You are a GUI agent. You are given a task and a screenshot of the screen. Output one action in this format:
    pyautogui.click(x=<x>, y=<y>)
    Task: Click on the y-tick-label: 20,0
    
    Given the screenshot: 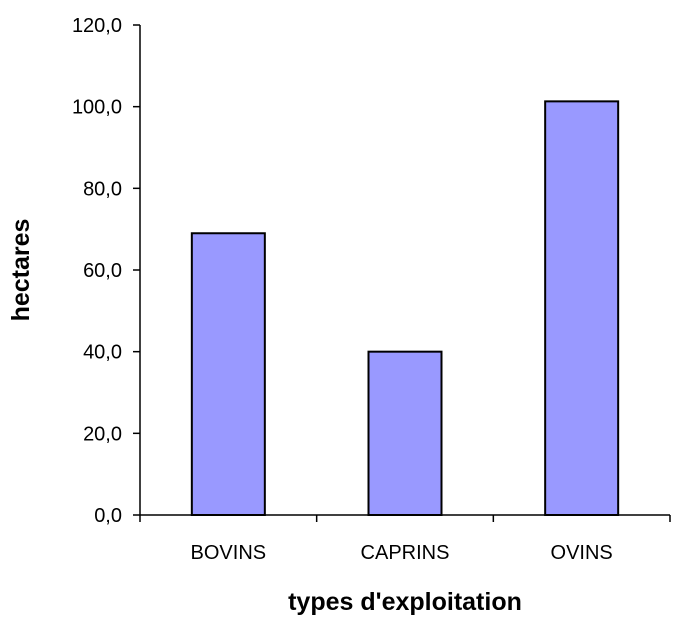 What is the action you would take?
    pyautogui.click(x=102, y=434)
    